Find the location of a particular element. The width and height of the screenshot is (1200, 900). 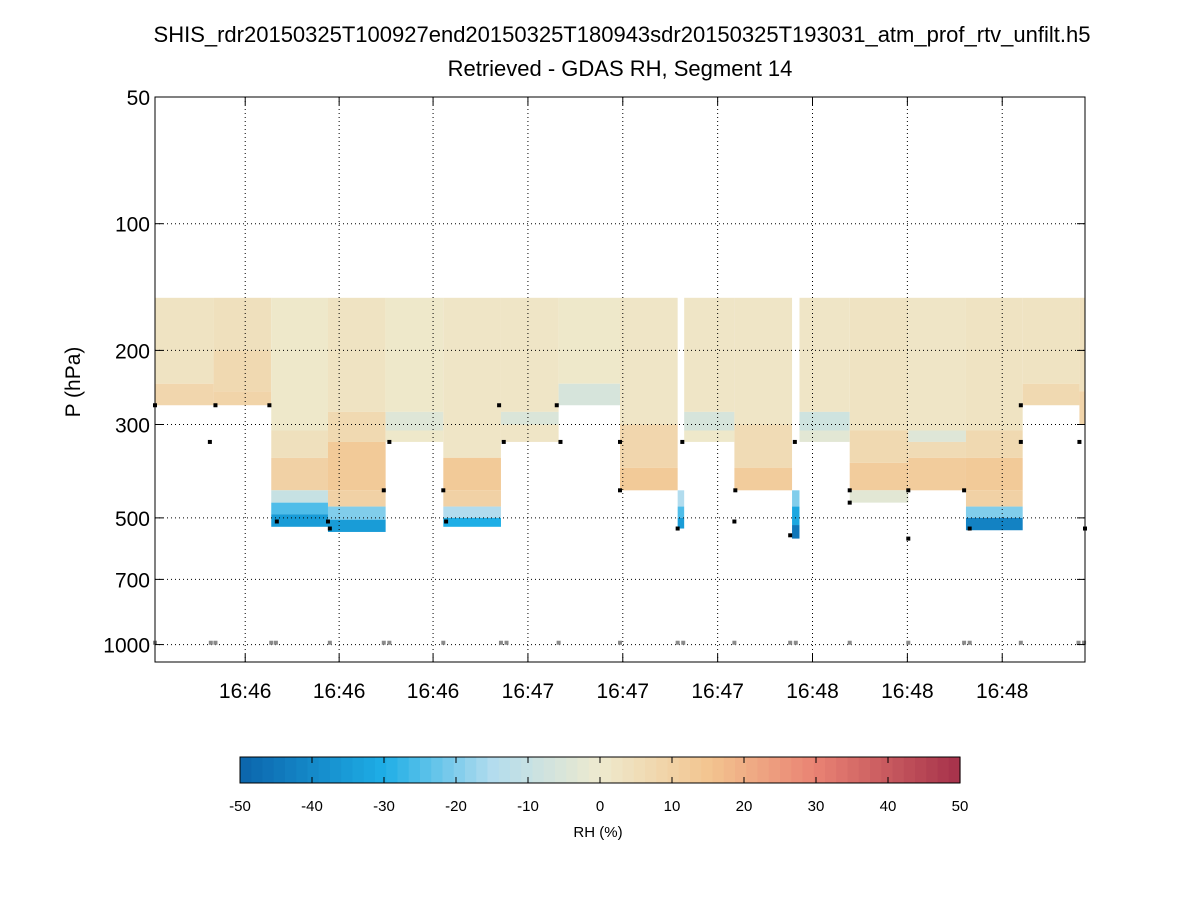

y-tick-label: 100 is located at coordinates (132, 225).